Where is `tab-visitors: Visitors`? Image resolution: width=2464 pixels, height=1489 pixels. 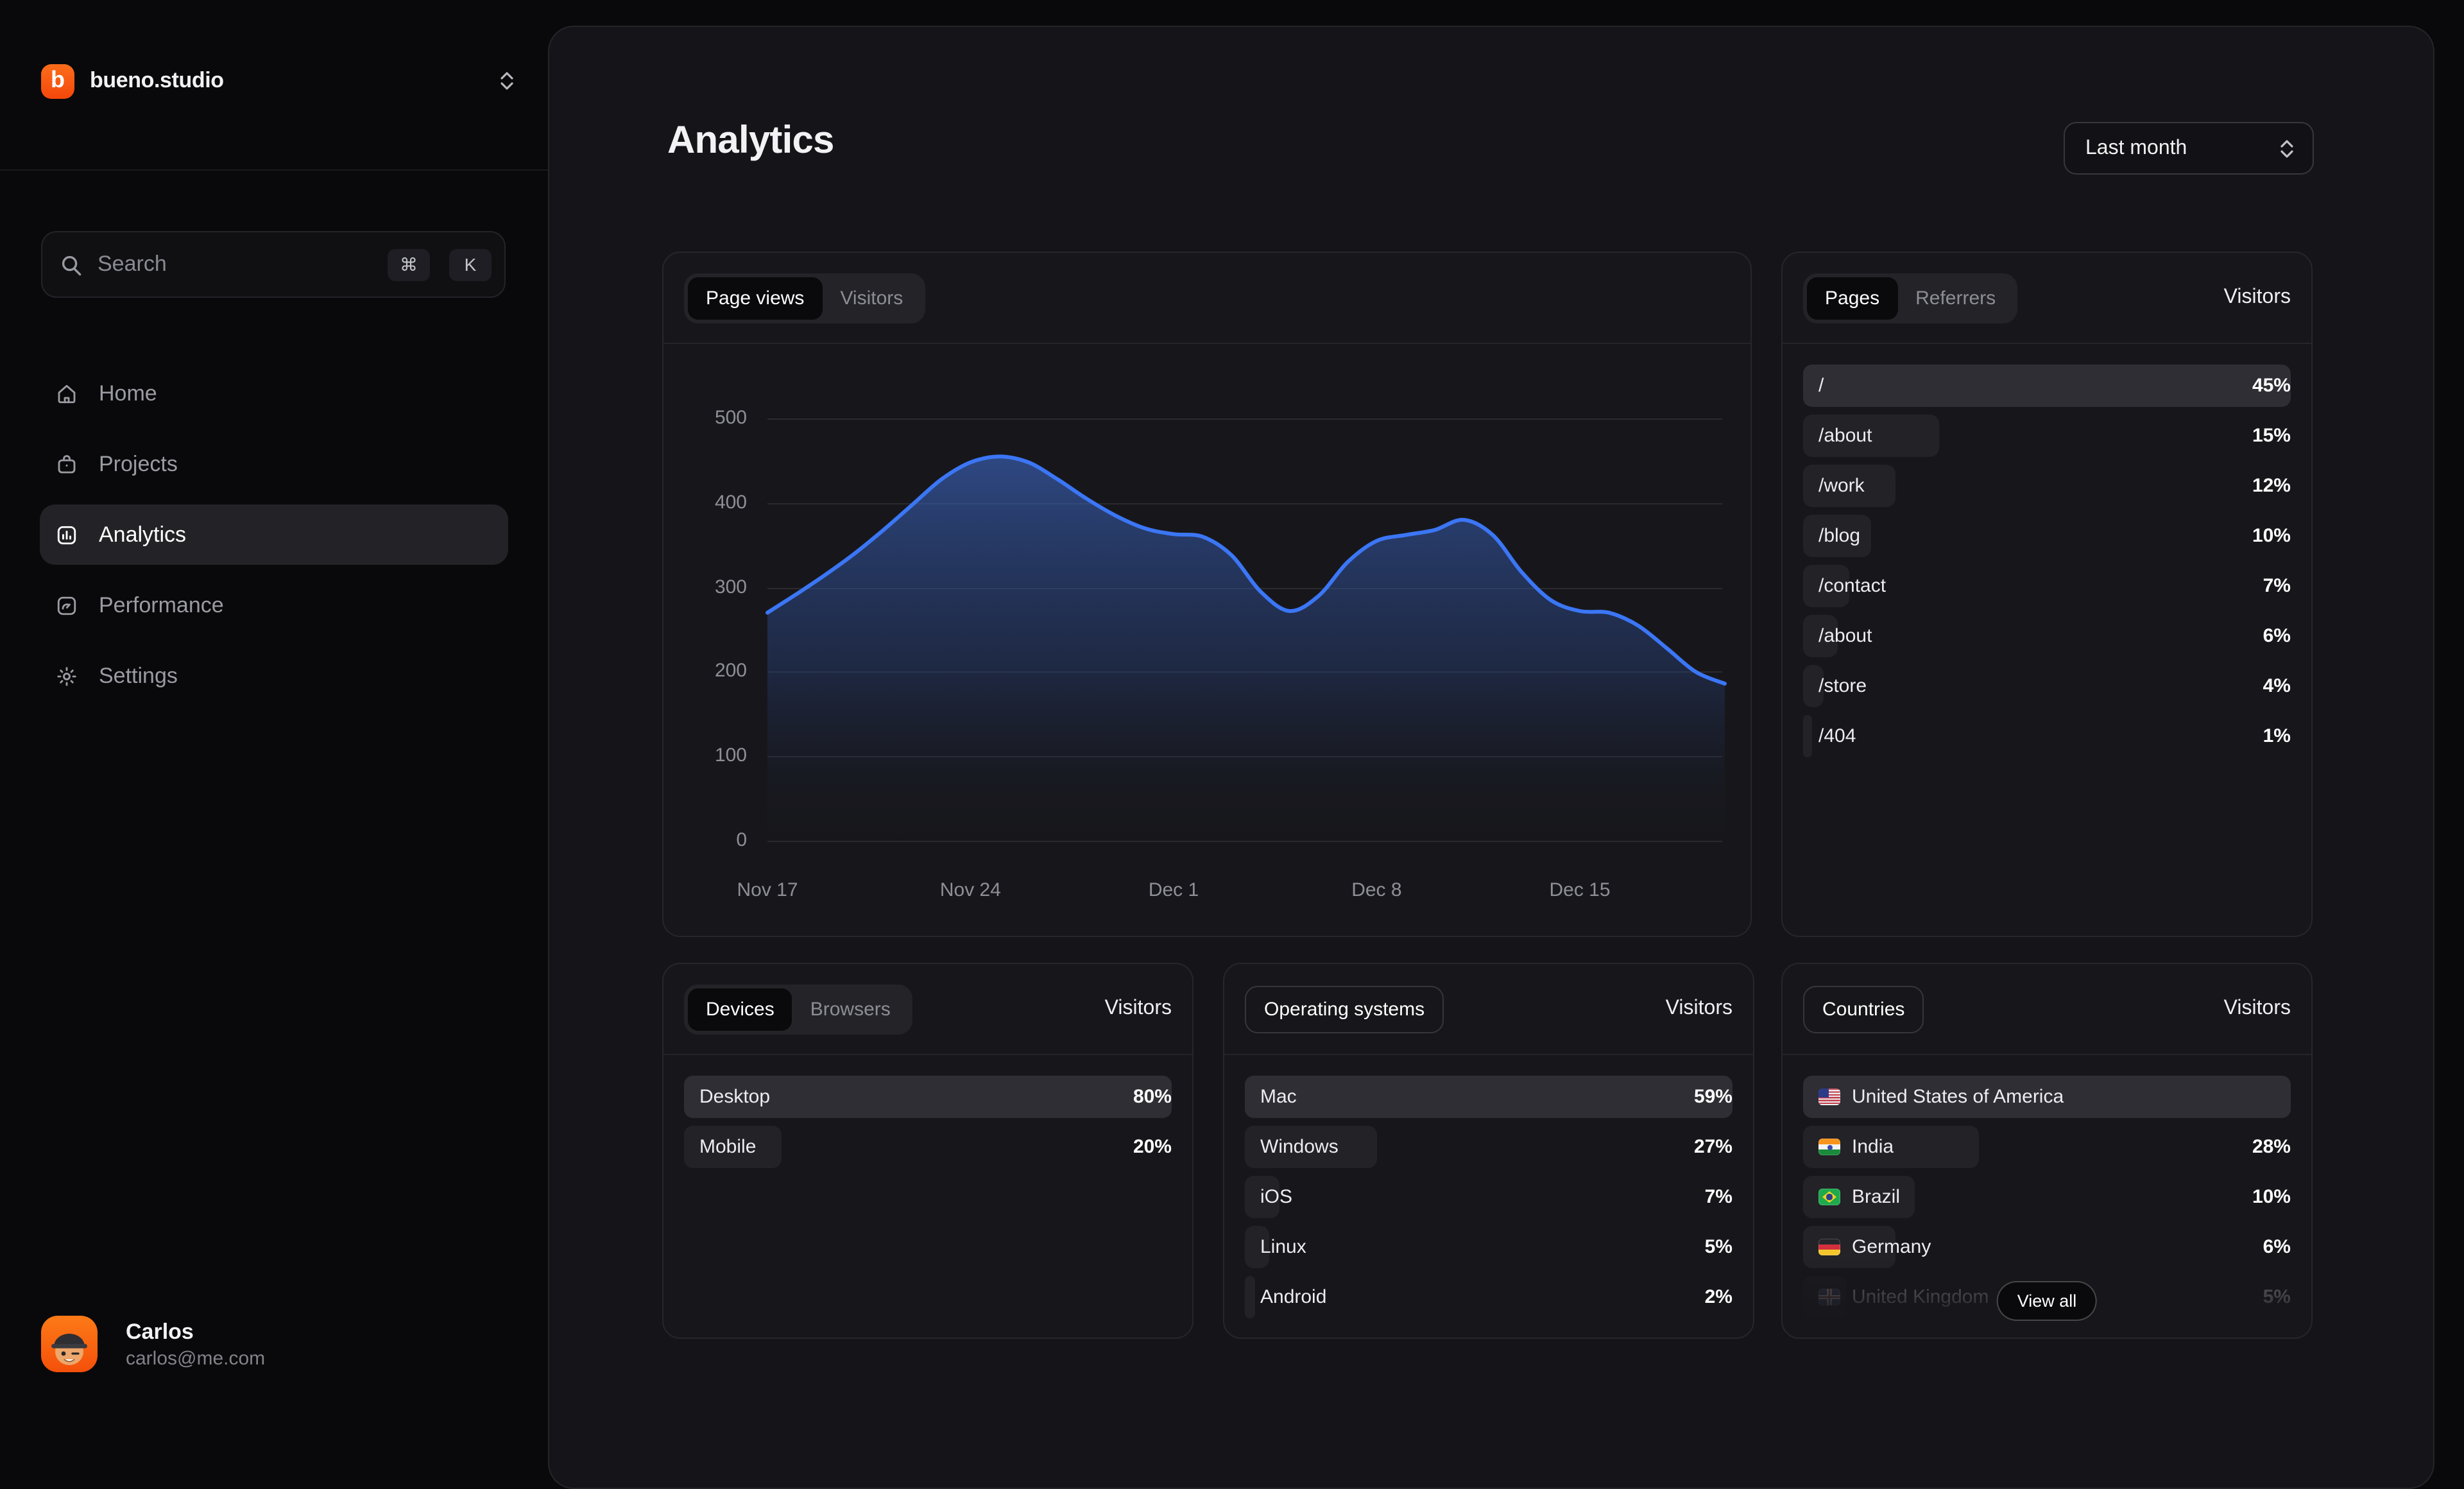 tab-visitors: Visitors is located at coordinates (872, 298).